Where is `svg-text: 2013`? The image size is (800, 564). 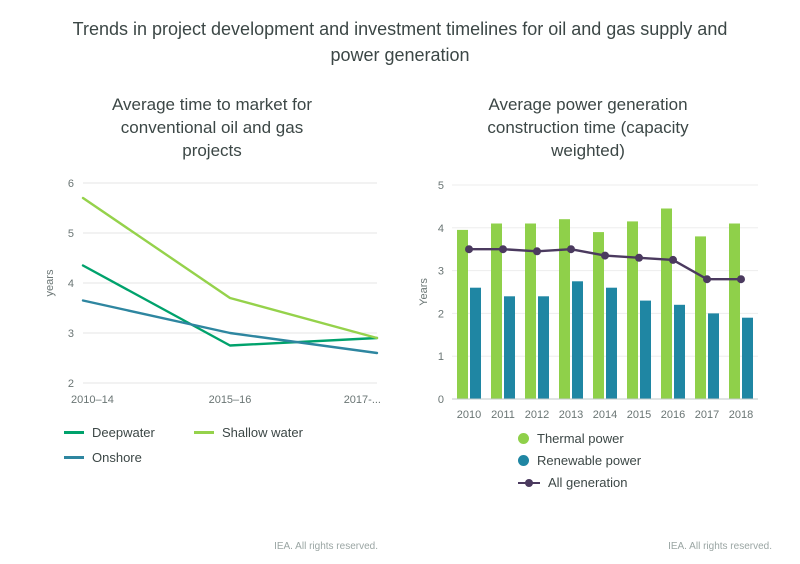
svg-text: 2013 is located at coordinates (571, 415).